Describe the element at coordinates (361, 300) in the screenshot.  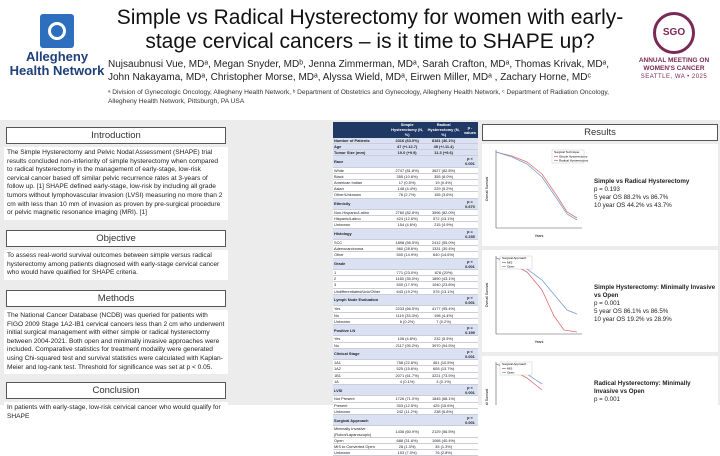
I see `table-cell: Lymph Node Evaluation` at that location.